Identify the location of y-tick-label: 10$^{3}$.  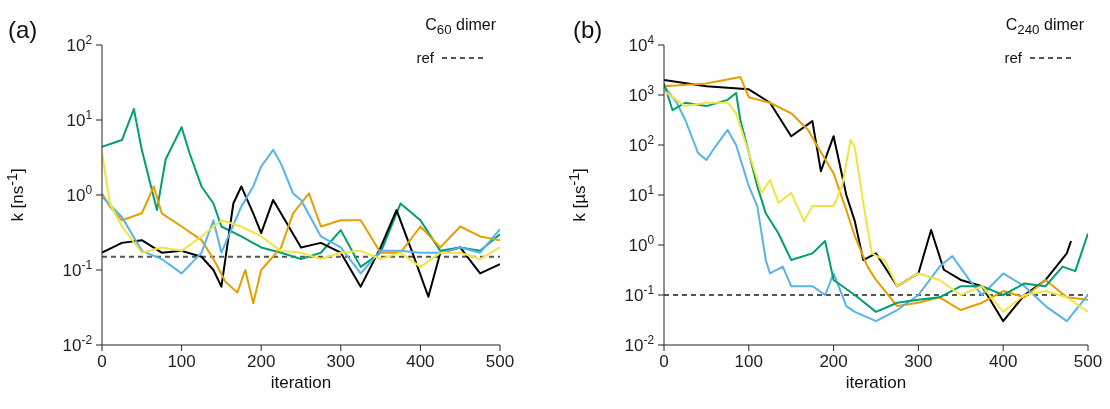
(641, 94).